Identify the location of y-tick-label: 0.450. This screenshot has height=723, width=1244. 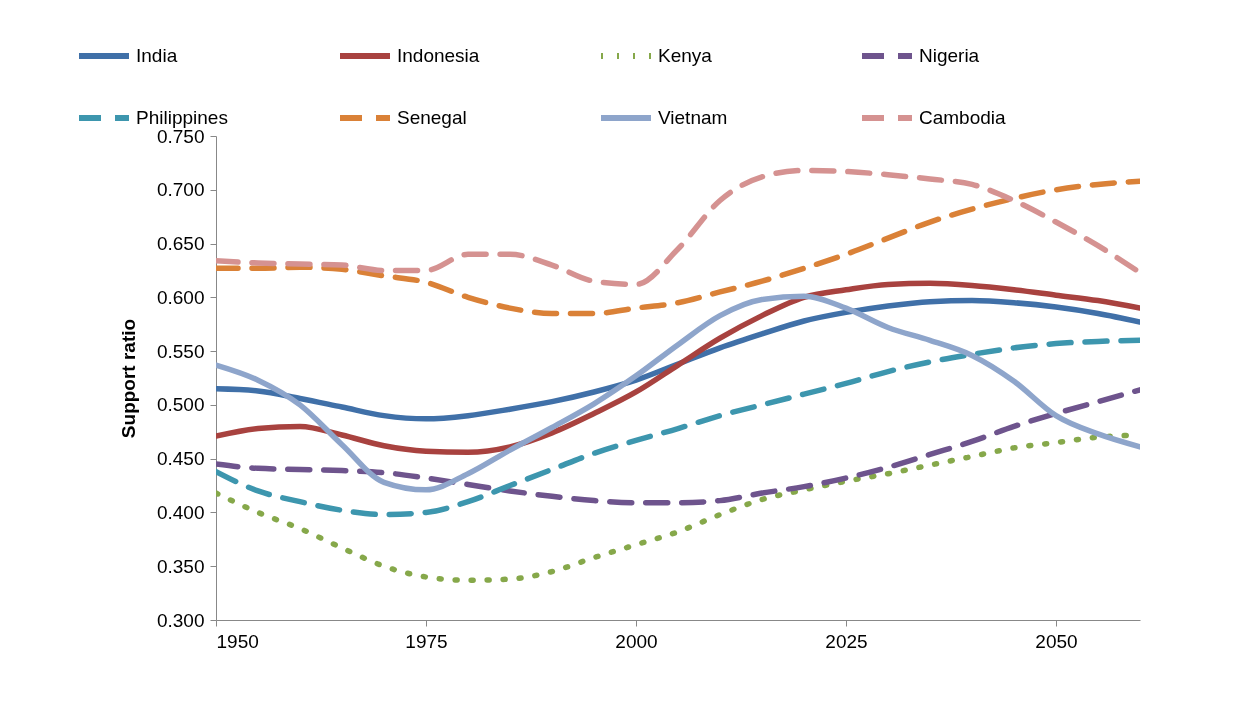
(180, 459).